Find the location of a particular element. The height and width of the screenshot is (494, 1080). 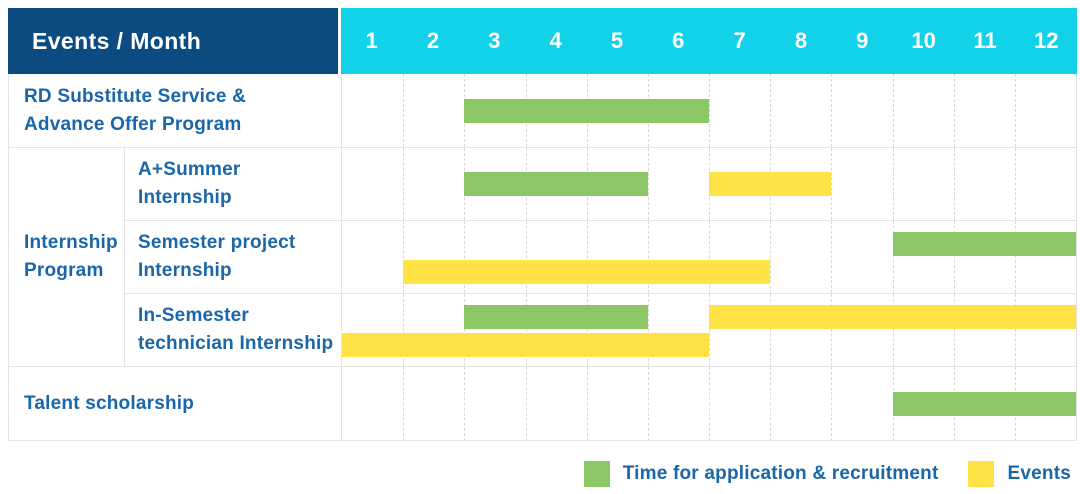

row-label-talent-scholarship: Talent scholarship is located at coordinates (175, 403).